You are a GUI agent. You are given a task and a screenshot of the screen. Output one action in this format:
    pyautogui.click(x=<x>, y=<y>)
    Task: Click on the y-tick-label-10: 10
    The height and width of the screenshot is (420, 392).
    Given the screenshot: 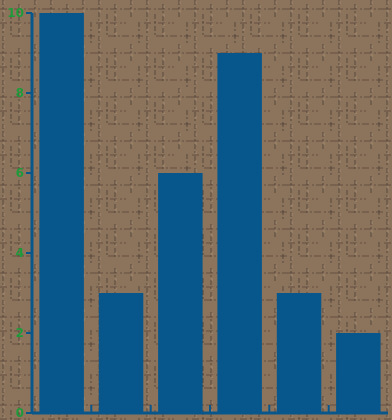 What is the action you would take?
    pyautogui.click(x=15, y=13)
    